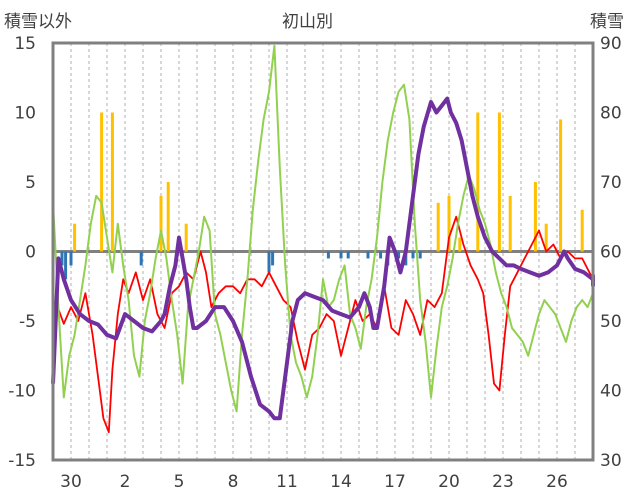 The image size is (636, 501). I want to click on right-tick-label: 80, so click(611, 114).